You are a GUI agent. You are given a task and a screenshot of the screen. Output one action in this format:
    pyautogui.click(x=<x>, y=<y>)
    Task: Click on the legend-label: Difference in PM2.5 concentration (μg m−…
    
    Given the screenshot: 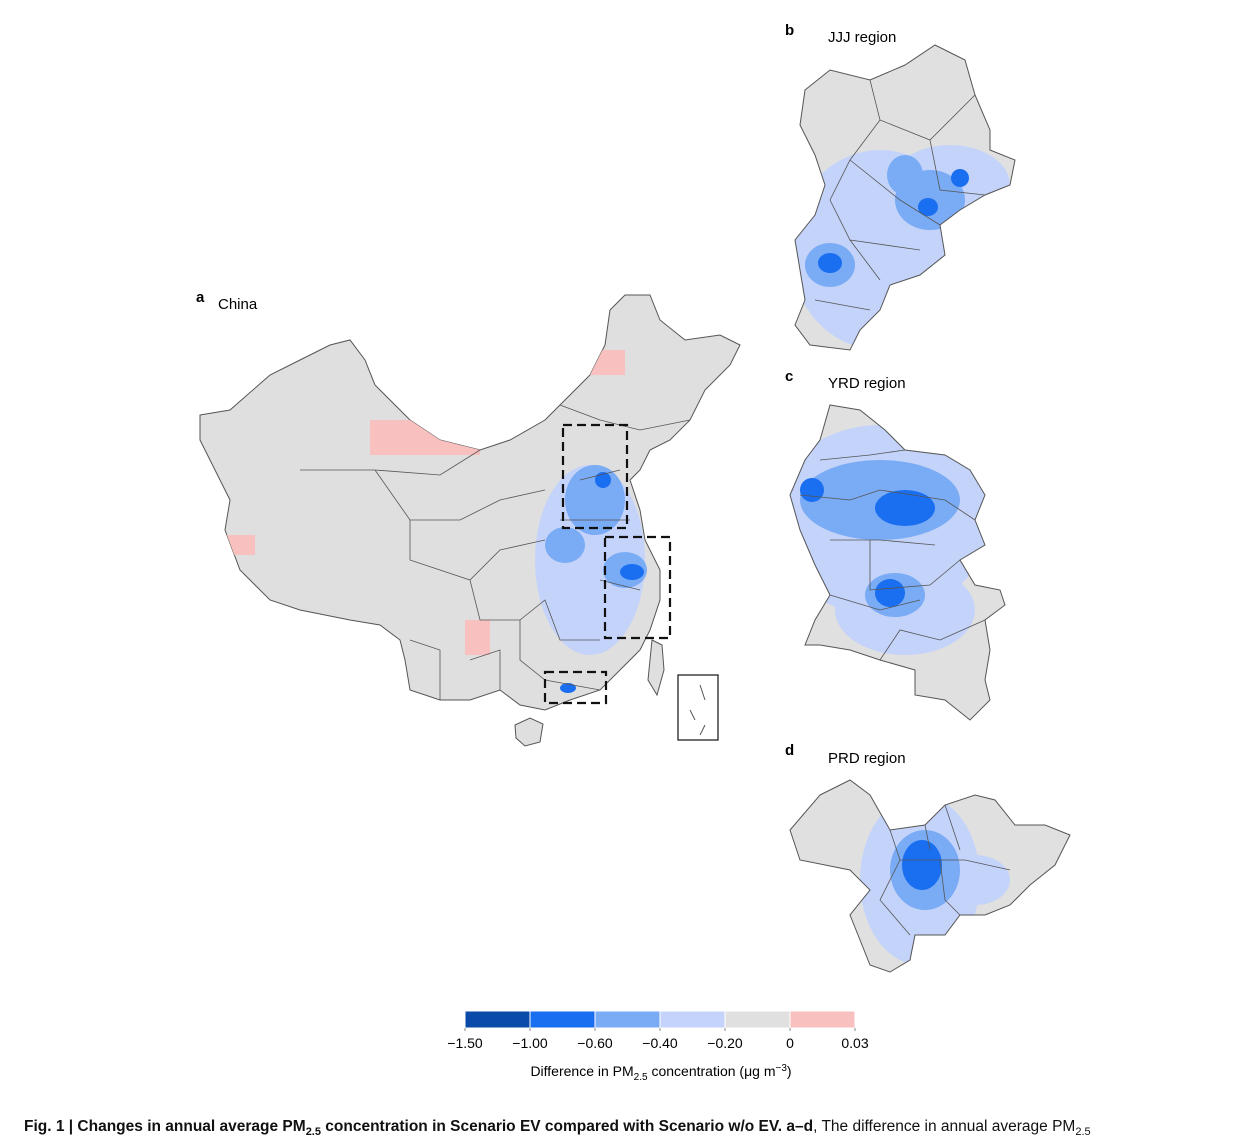 What is the action you would take?
    pyautogui.click(x=660, y=1073)
    